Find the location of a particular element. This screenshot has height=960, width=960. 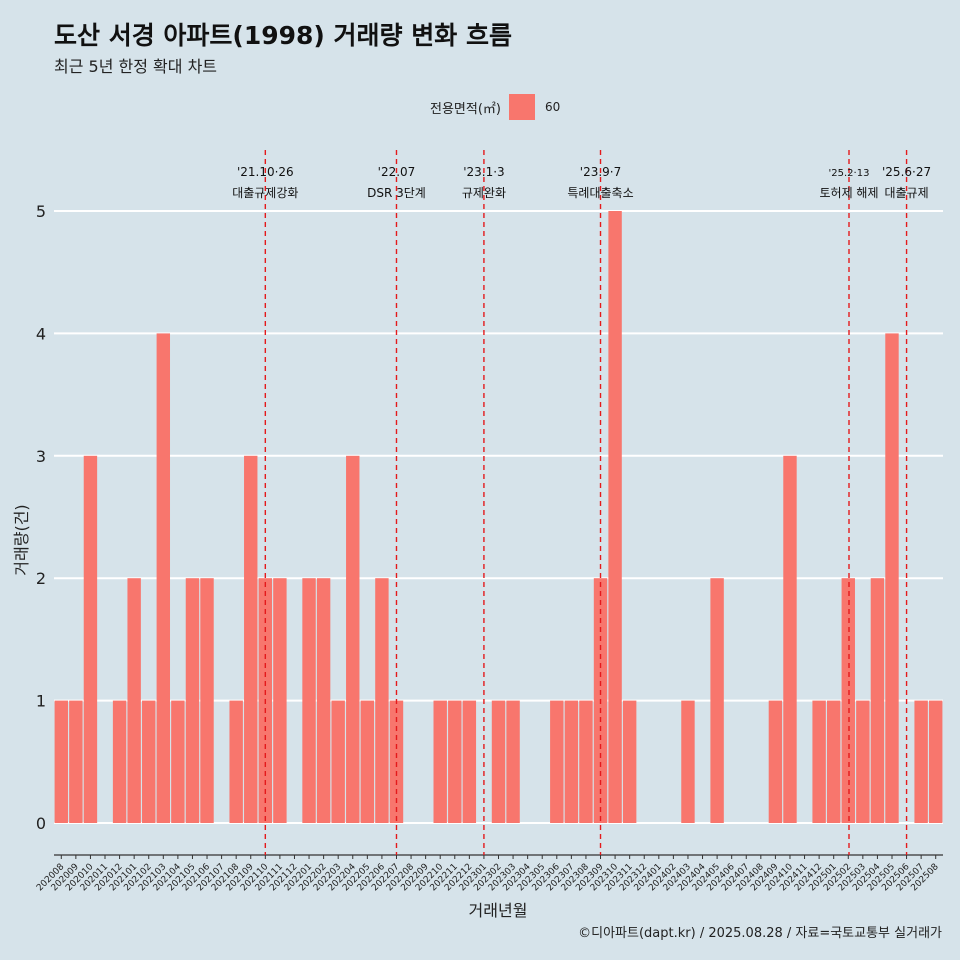

y-tick-label: 5 is located at coordinates (41, 211).